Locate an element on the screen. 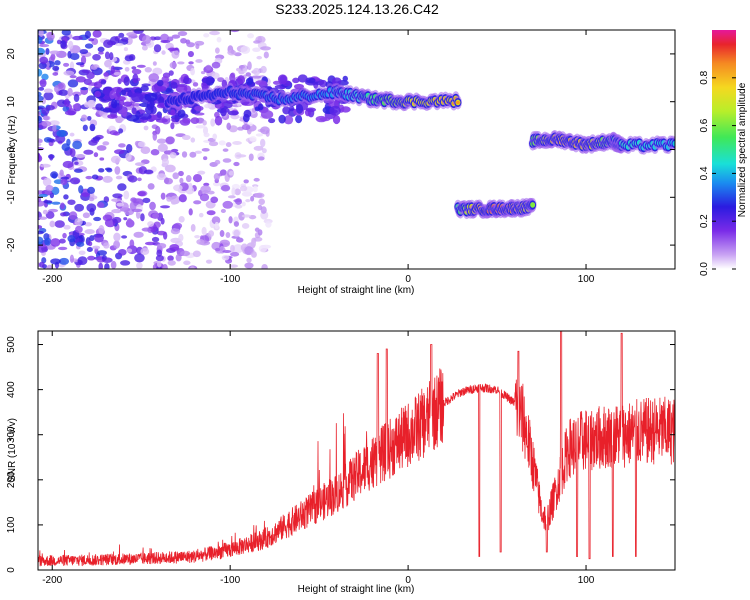 This screenshot has height=600, width=750. colorbar-tick-label: 0.4 is located at coordinates (704, 173).